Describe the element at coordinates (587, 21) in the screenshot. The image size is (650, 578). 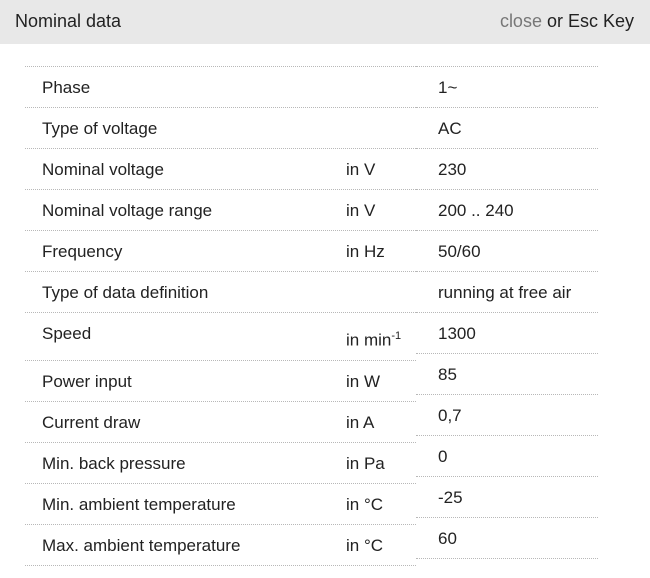
I see `close-suffix: or Esc Key` at that location.